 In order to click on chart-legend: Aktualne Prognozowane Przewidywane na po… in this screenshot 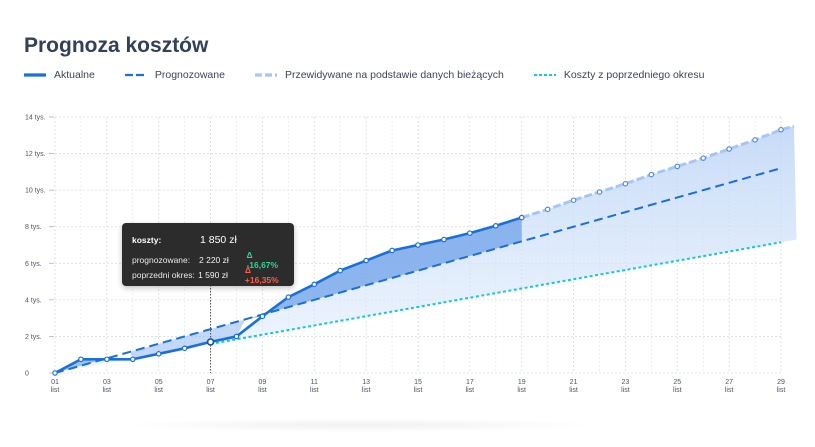, I will do `click(379, 75)`.